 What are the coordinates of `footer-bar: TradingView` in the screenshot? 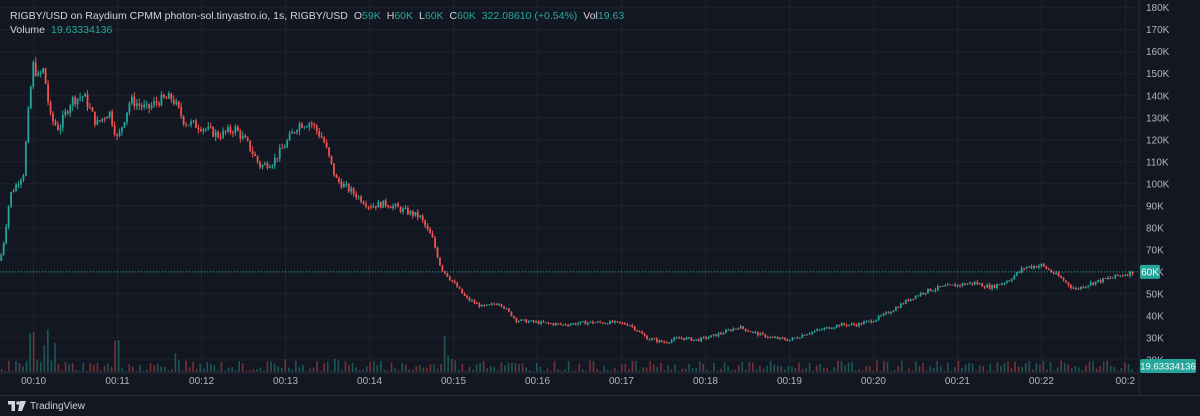 It's located at (600, 405).